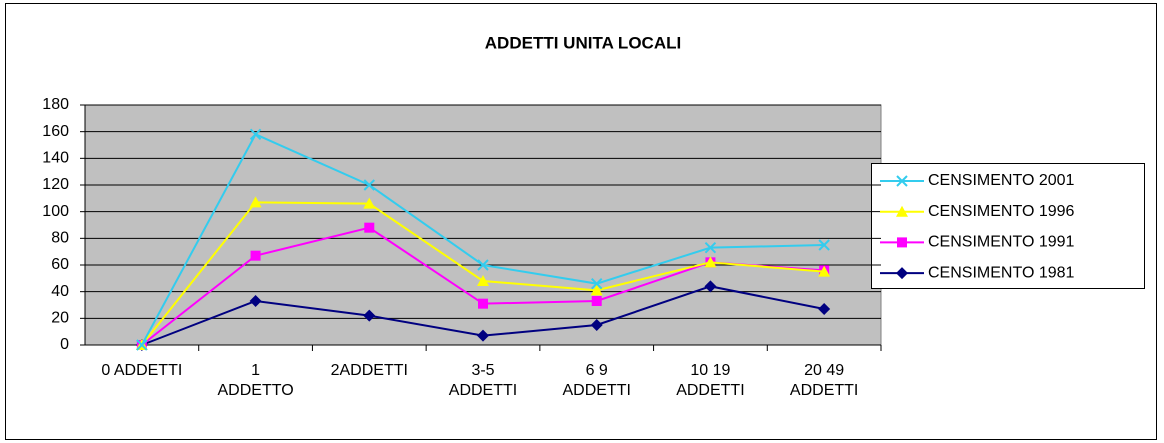 This screenshot has width=1164, height=443. What do you see at coordinates (255, 380) in the screenshot?
I see `x-tick-label: 1 ADDETTO` at bounding box center [255, 380].